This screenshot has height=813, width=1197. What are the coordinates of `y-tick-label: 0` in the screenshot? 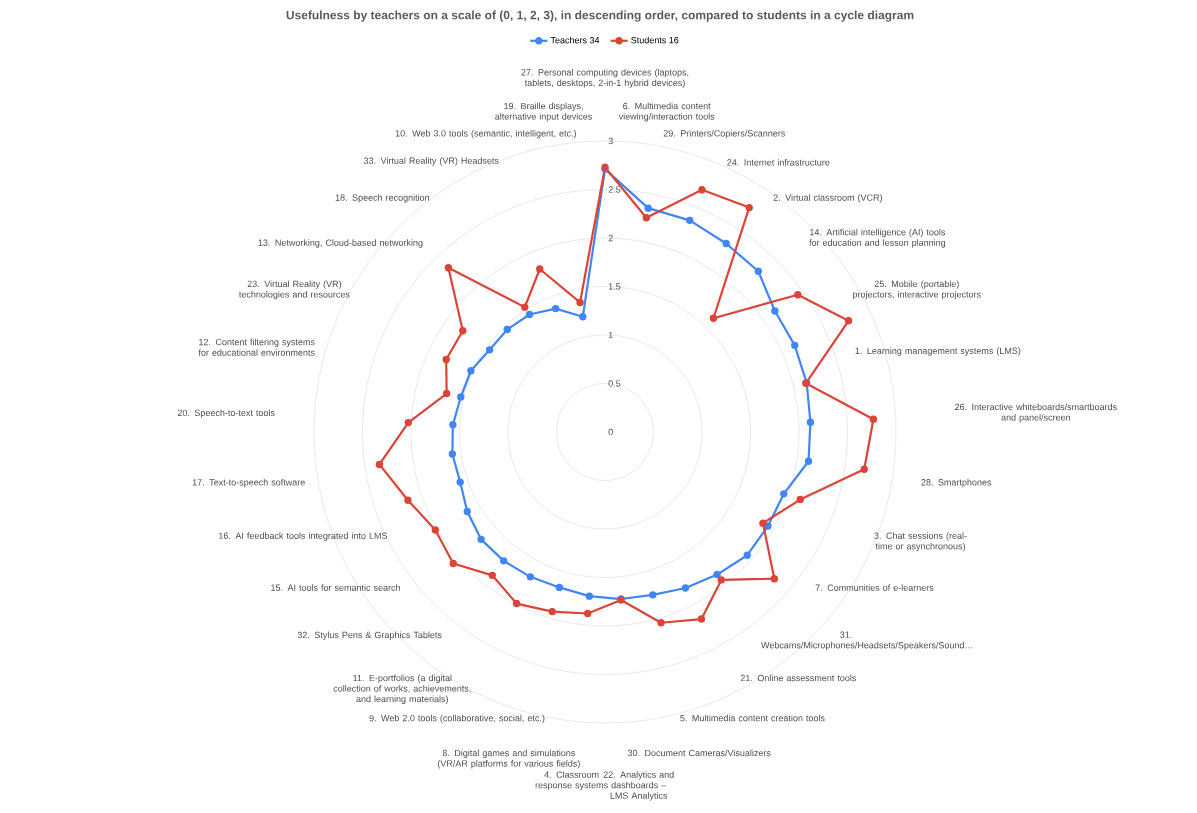 It's located at (610, 432).